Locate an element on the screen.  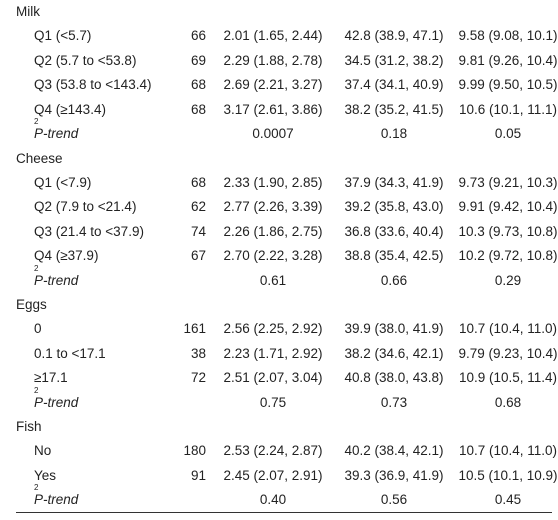
value-cell-1: 2.45 (2.07, 2.91) is located at coordinates (273, 475).